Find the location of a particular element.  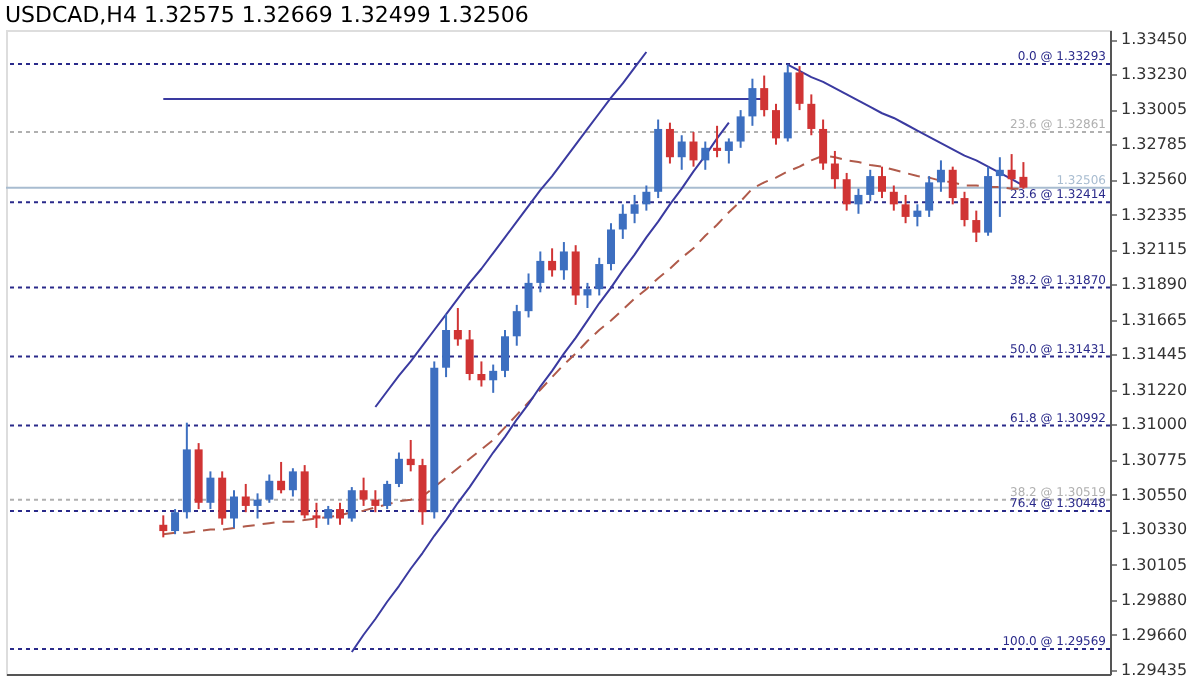

chart-title: USDCAD,H4 1.32575 1.32669 1.32499 1.32506 is located at coordinates (267, 15).